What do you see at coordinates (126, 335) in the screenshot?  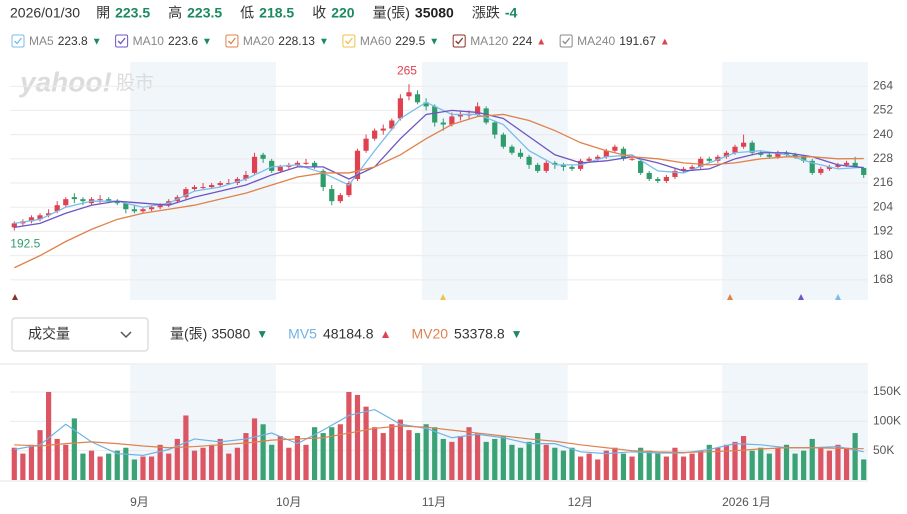 I see `dropdown-chevron` at bounding box center [126, 335].